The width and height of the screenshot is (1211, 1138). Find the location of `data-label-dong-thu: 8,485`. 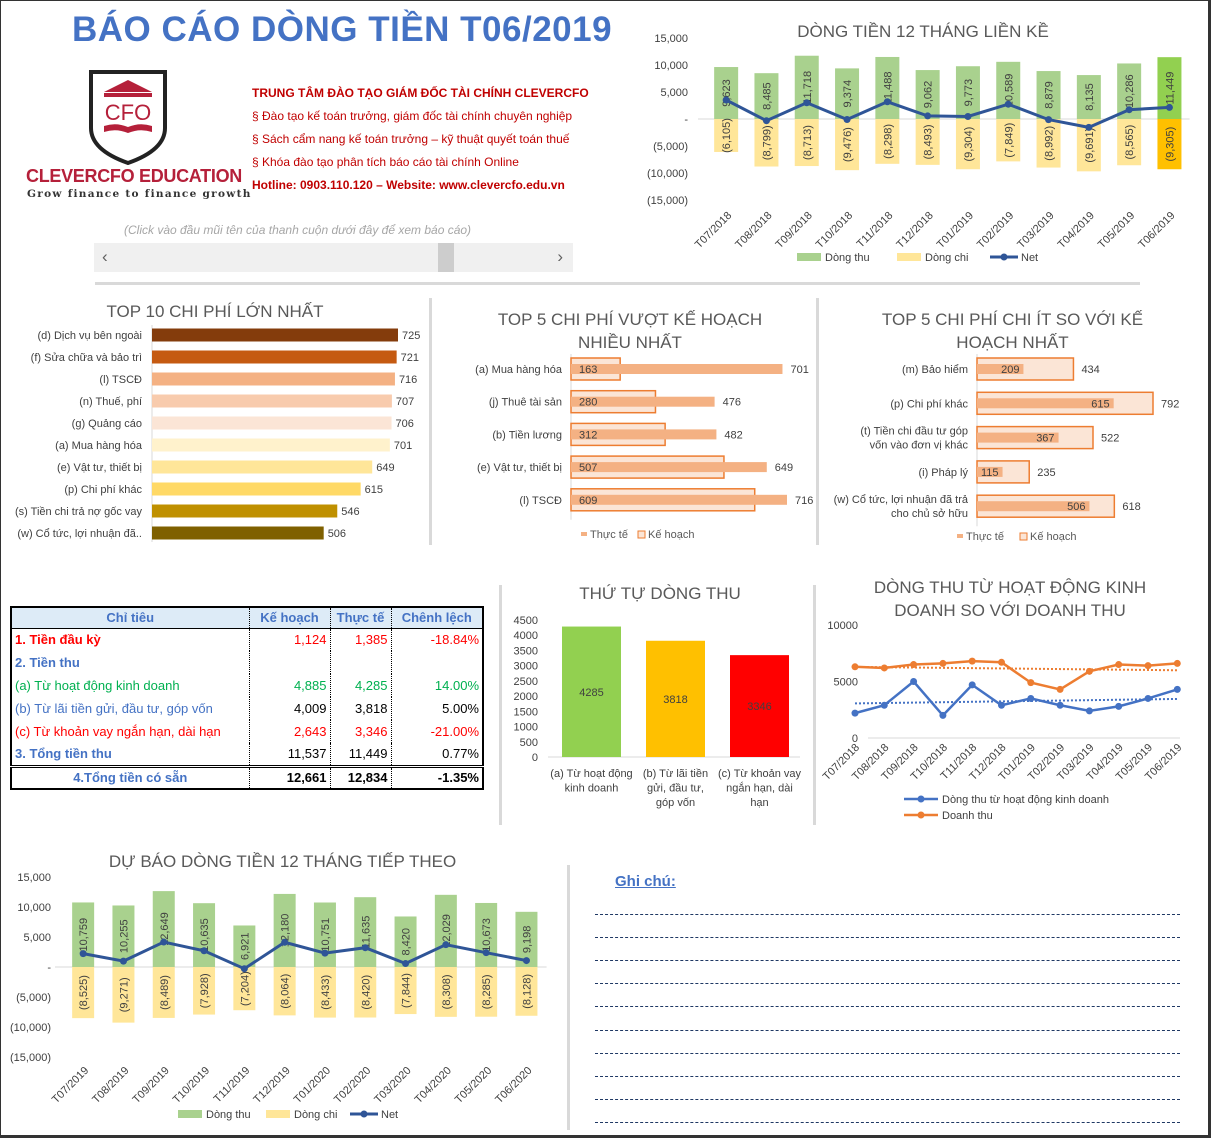

data-label-dong-thu: 8,485 is located at coordinates (767, 96).